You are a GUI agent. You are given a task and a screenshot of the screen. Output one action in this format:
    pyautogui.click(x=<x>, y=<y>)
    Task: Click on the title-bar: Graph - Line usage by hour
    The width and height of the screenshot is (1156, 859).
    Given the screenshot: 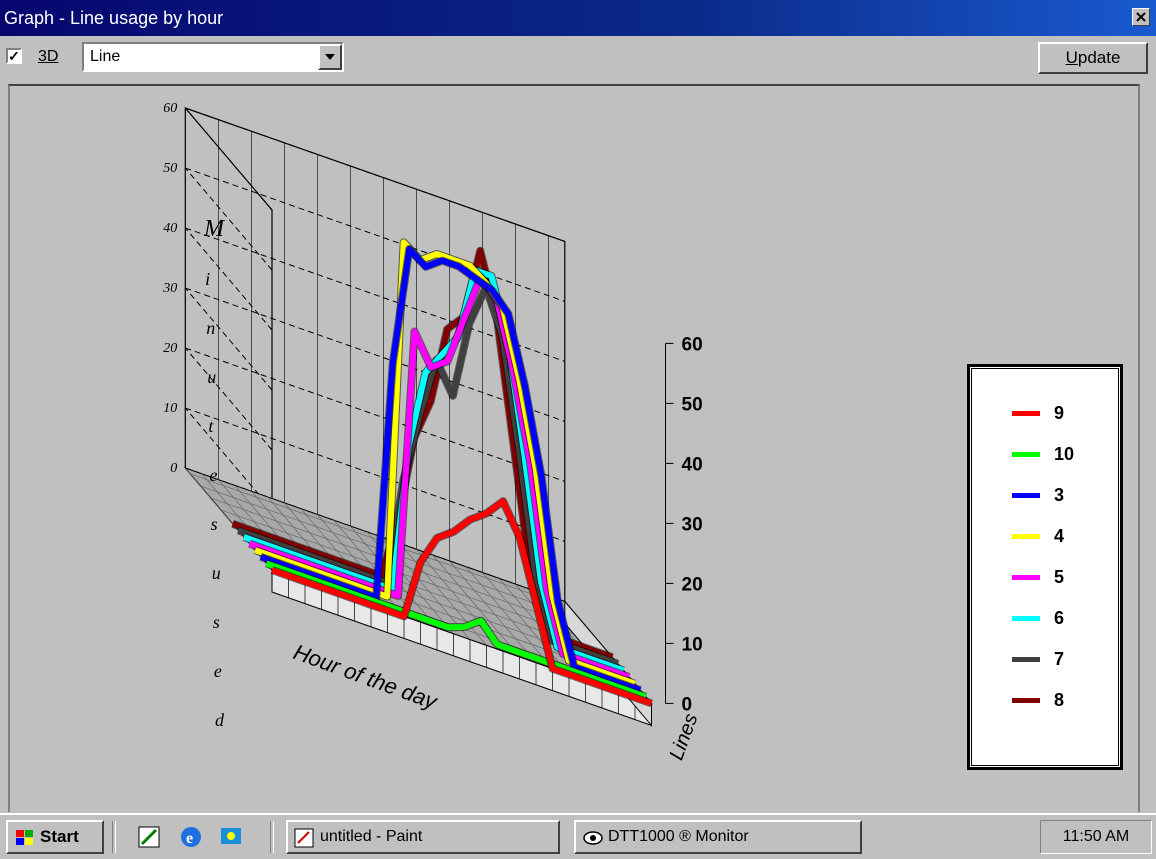 What is the action you would take?
    pyautogui.click(x=578, y=18)
    